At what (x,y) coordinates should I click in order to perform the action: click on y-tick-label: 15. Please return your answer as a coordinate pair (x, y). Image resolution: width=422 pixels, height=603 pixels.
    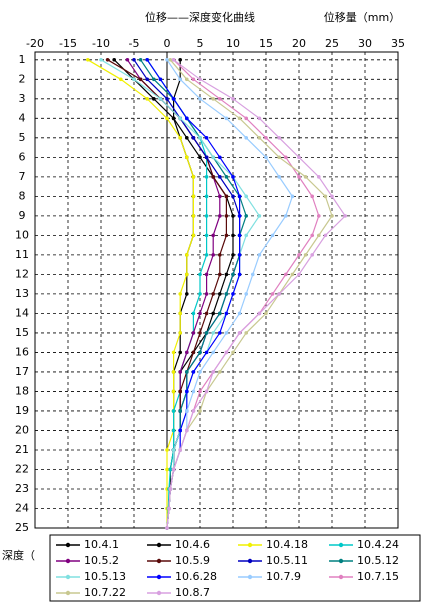
    Looking at the image, I should click on (22, 332).